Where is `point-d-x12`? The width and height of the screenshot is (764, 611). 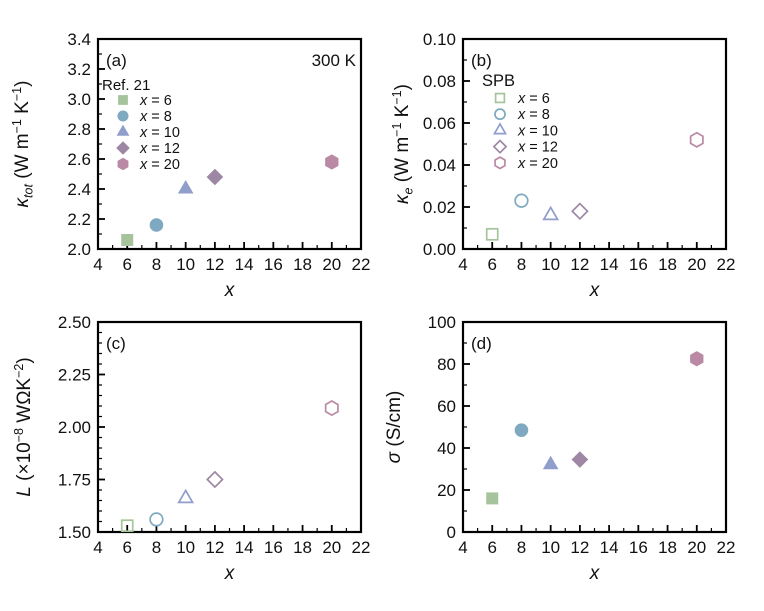 point-d-x12 is located at coordinates (580, 459).